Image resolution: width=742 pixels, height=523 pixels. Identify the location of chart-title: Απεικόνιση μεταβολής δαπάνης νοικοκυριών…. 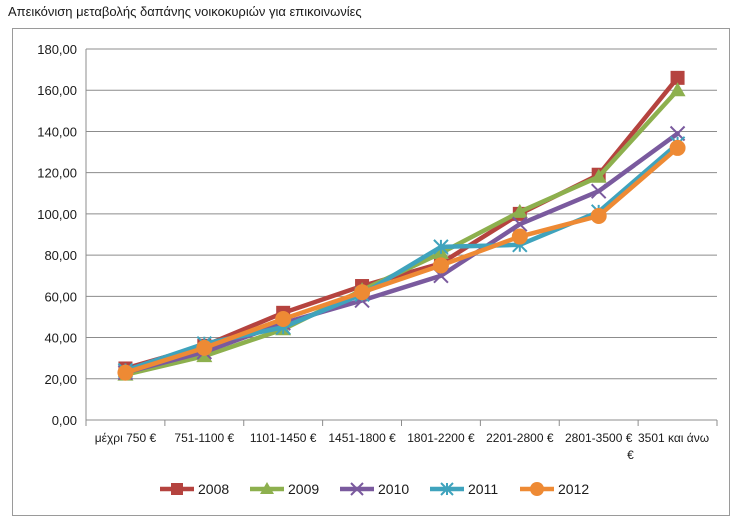
(185, 11).